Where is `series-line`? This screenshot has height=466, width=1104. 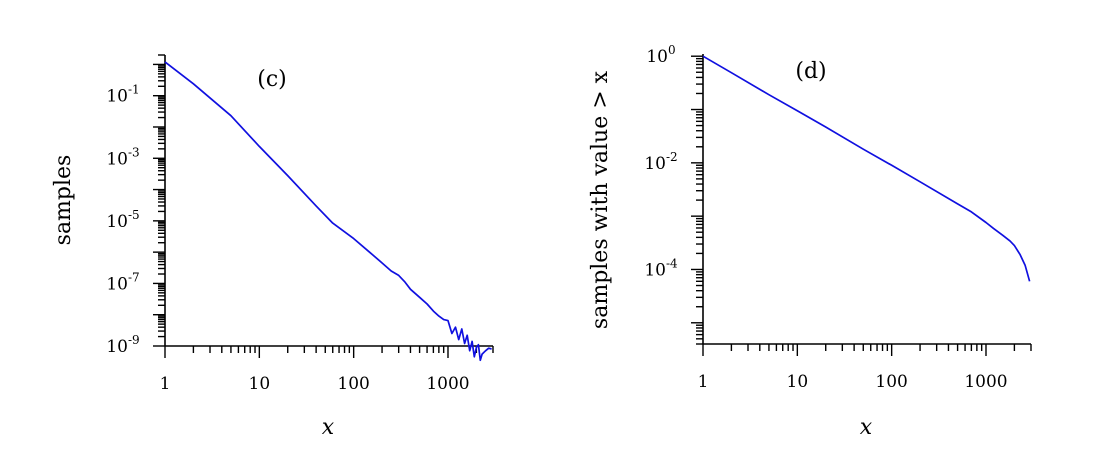
series-line is located at coordinates (866, 168).